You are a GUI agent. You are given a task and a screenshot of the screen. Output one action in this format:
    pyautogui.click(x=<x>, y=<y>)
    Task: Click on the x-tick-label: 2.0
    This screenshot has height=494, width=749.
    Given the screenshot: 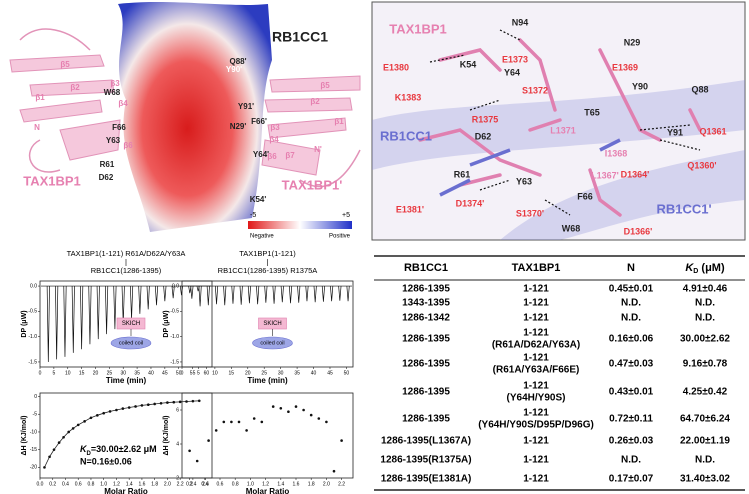 What is the action you would take?
    pyautogui.click(x=167, y=484)
    